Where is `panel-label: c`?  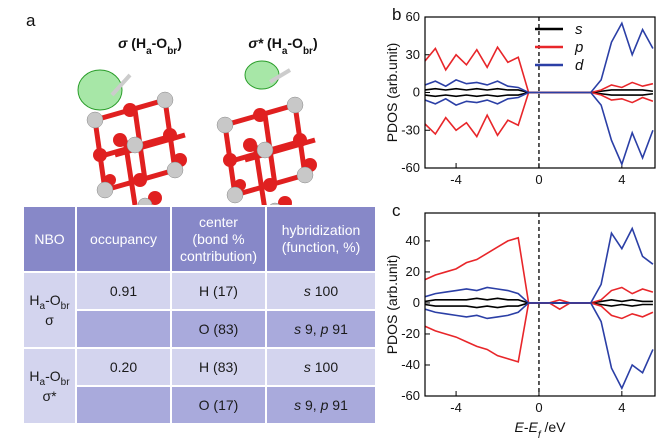 panel-label: c is located at coordinates (396, 210).